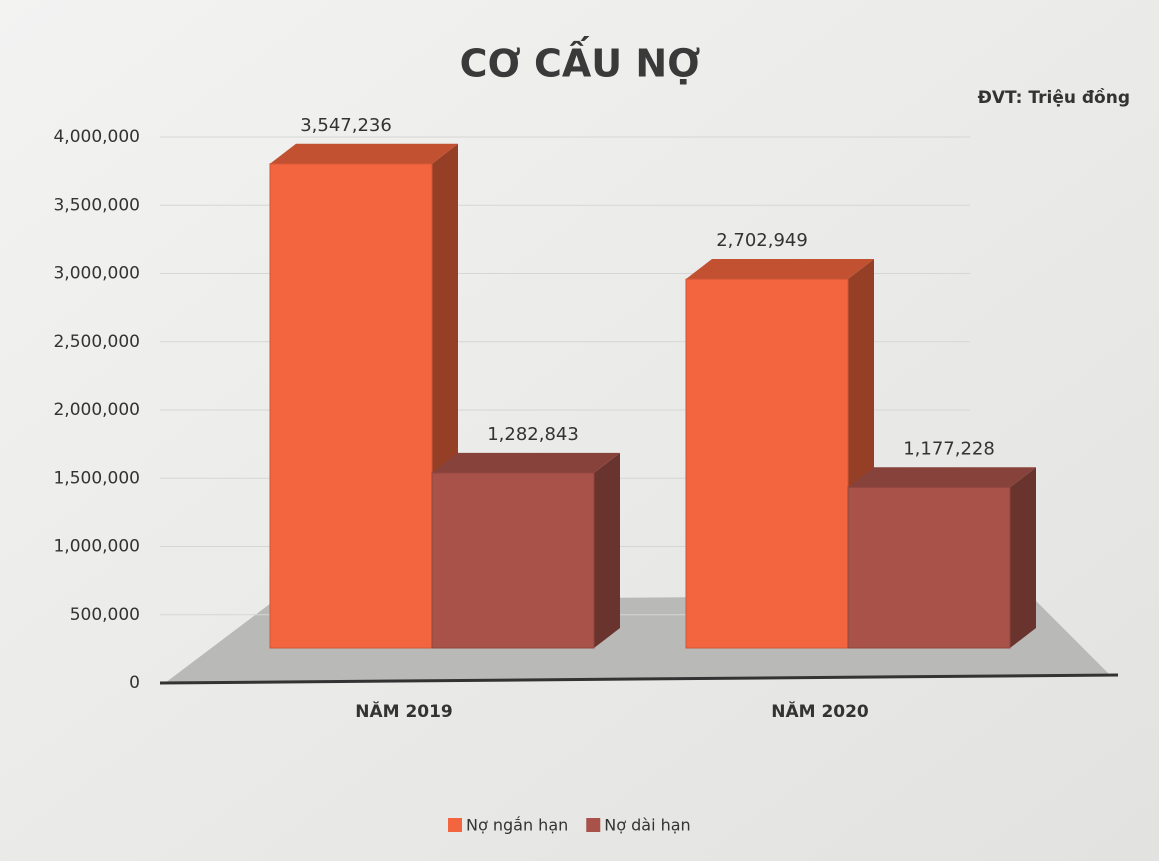 The image size is (1159, 861). What do you see at coordinates (820, 711) in the screenshot?
I see `x-tick-label: NĂM 2020` at bounding box center [820, 711].